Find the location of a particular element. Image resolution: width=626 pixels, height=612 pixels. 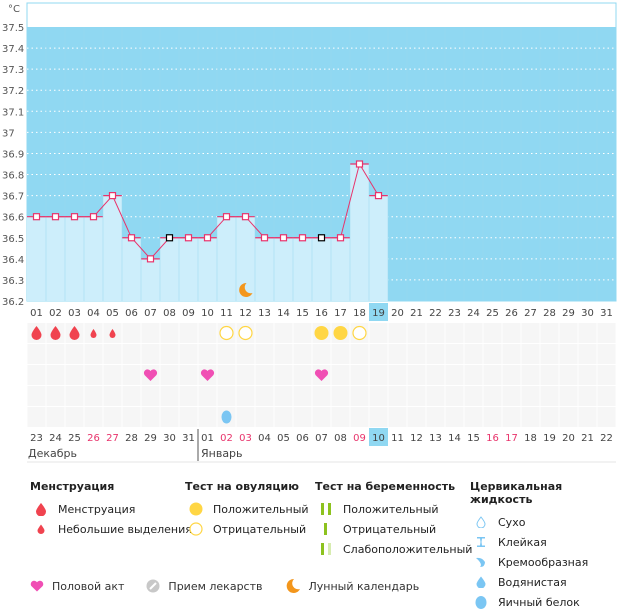

calendar-date-label: 22 is located at coordinates (606, 438).